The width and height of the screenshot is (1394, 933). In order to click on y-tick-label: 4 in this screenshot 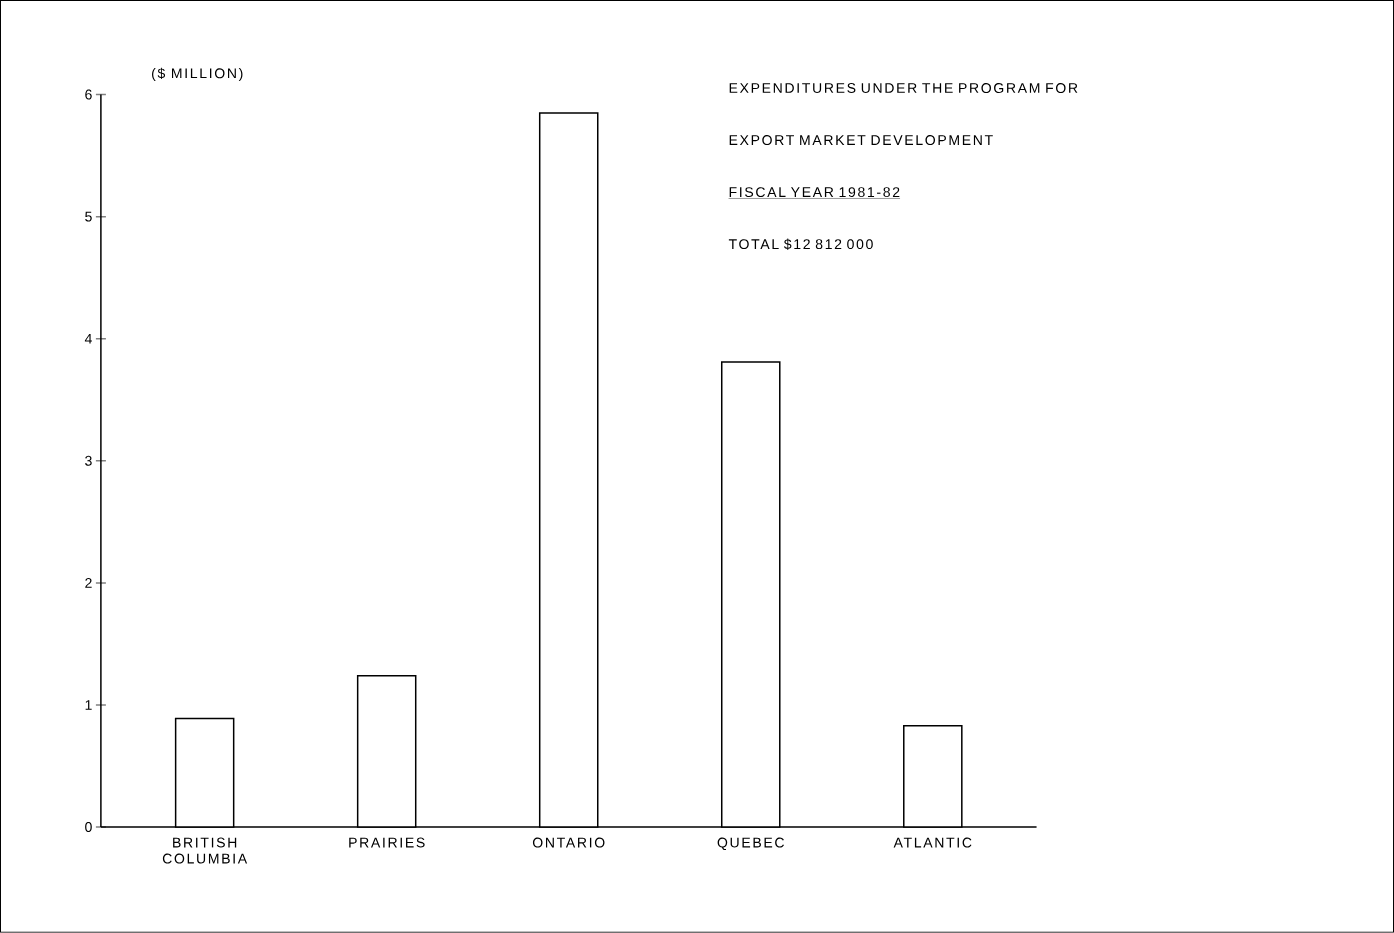, I will do `click(88, 339)`.